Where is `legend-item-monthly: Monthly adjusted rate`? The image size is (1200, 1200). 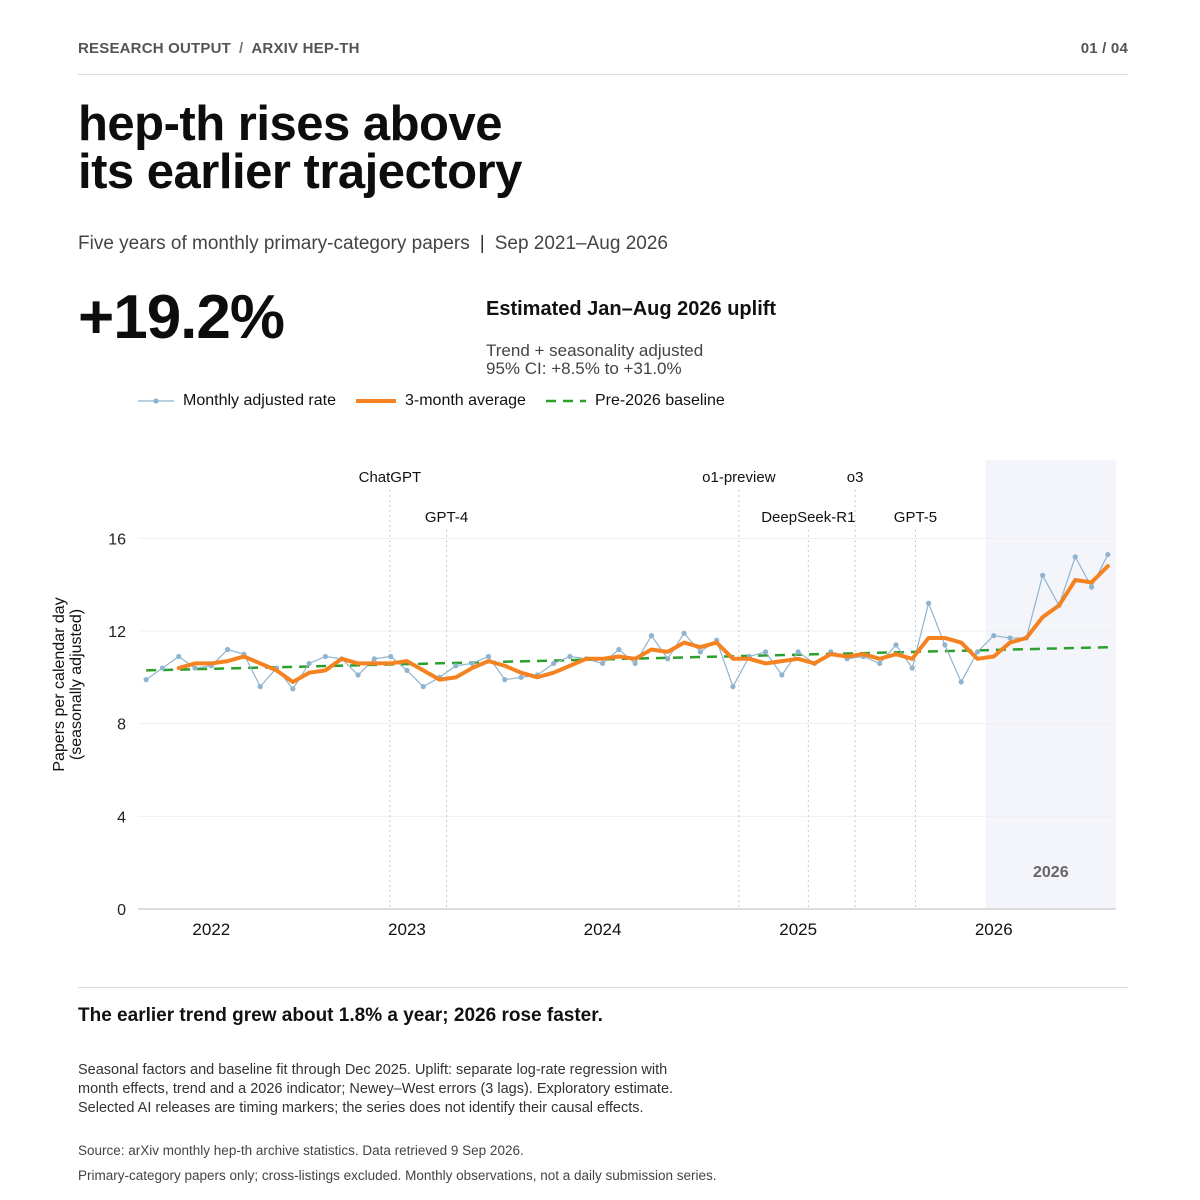
legend-item-monthly: Monthly adjusted rate is located at coordinates (237, 401).